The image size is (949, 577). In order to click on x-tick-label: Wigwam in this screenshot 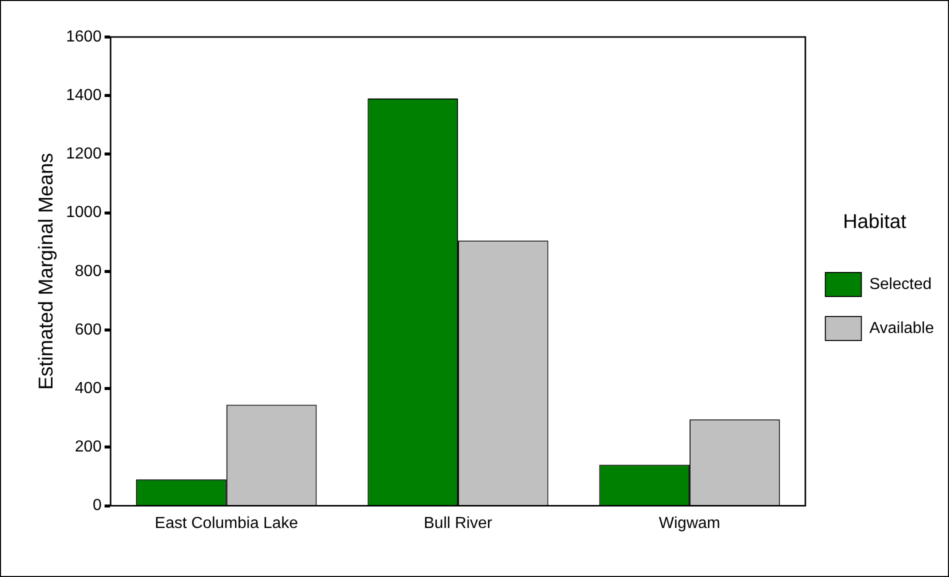, I will do `click(689, 523)`.